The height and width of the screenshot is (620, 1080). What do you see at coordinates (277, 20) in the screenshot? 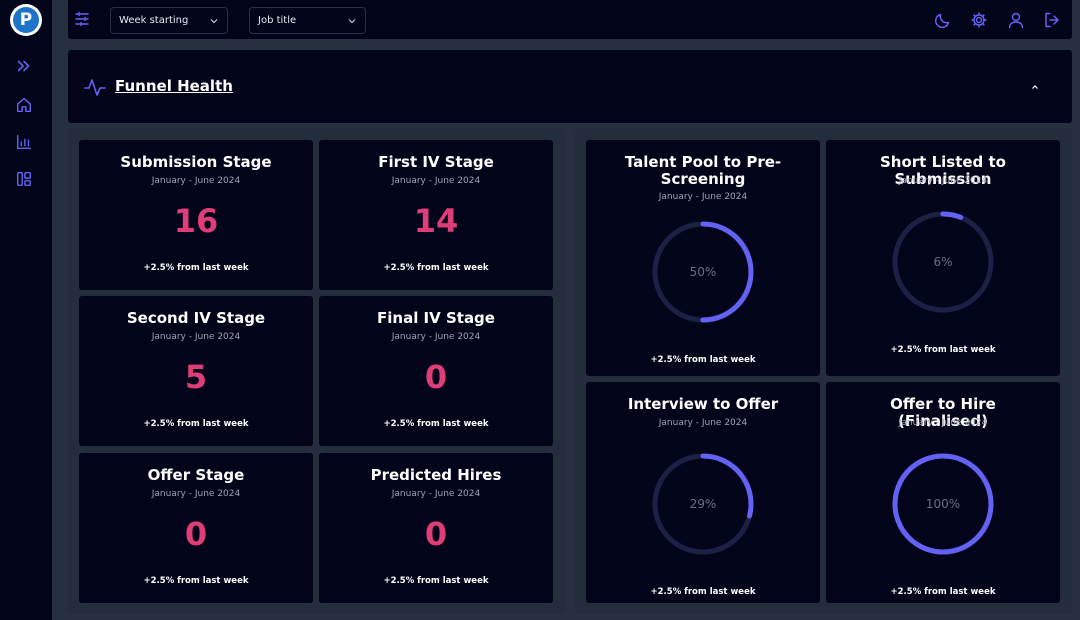
I see `job-title-value: Job title` at bounding box center [277, 20].